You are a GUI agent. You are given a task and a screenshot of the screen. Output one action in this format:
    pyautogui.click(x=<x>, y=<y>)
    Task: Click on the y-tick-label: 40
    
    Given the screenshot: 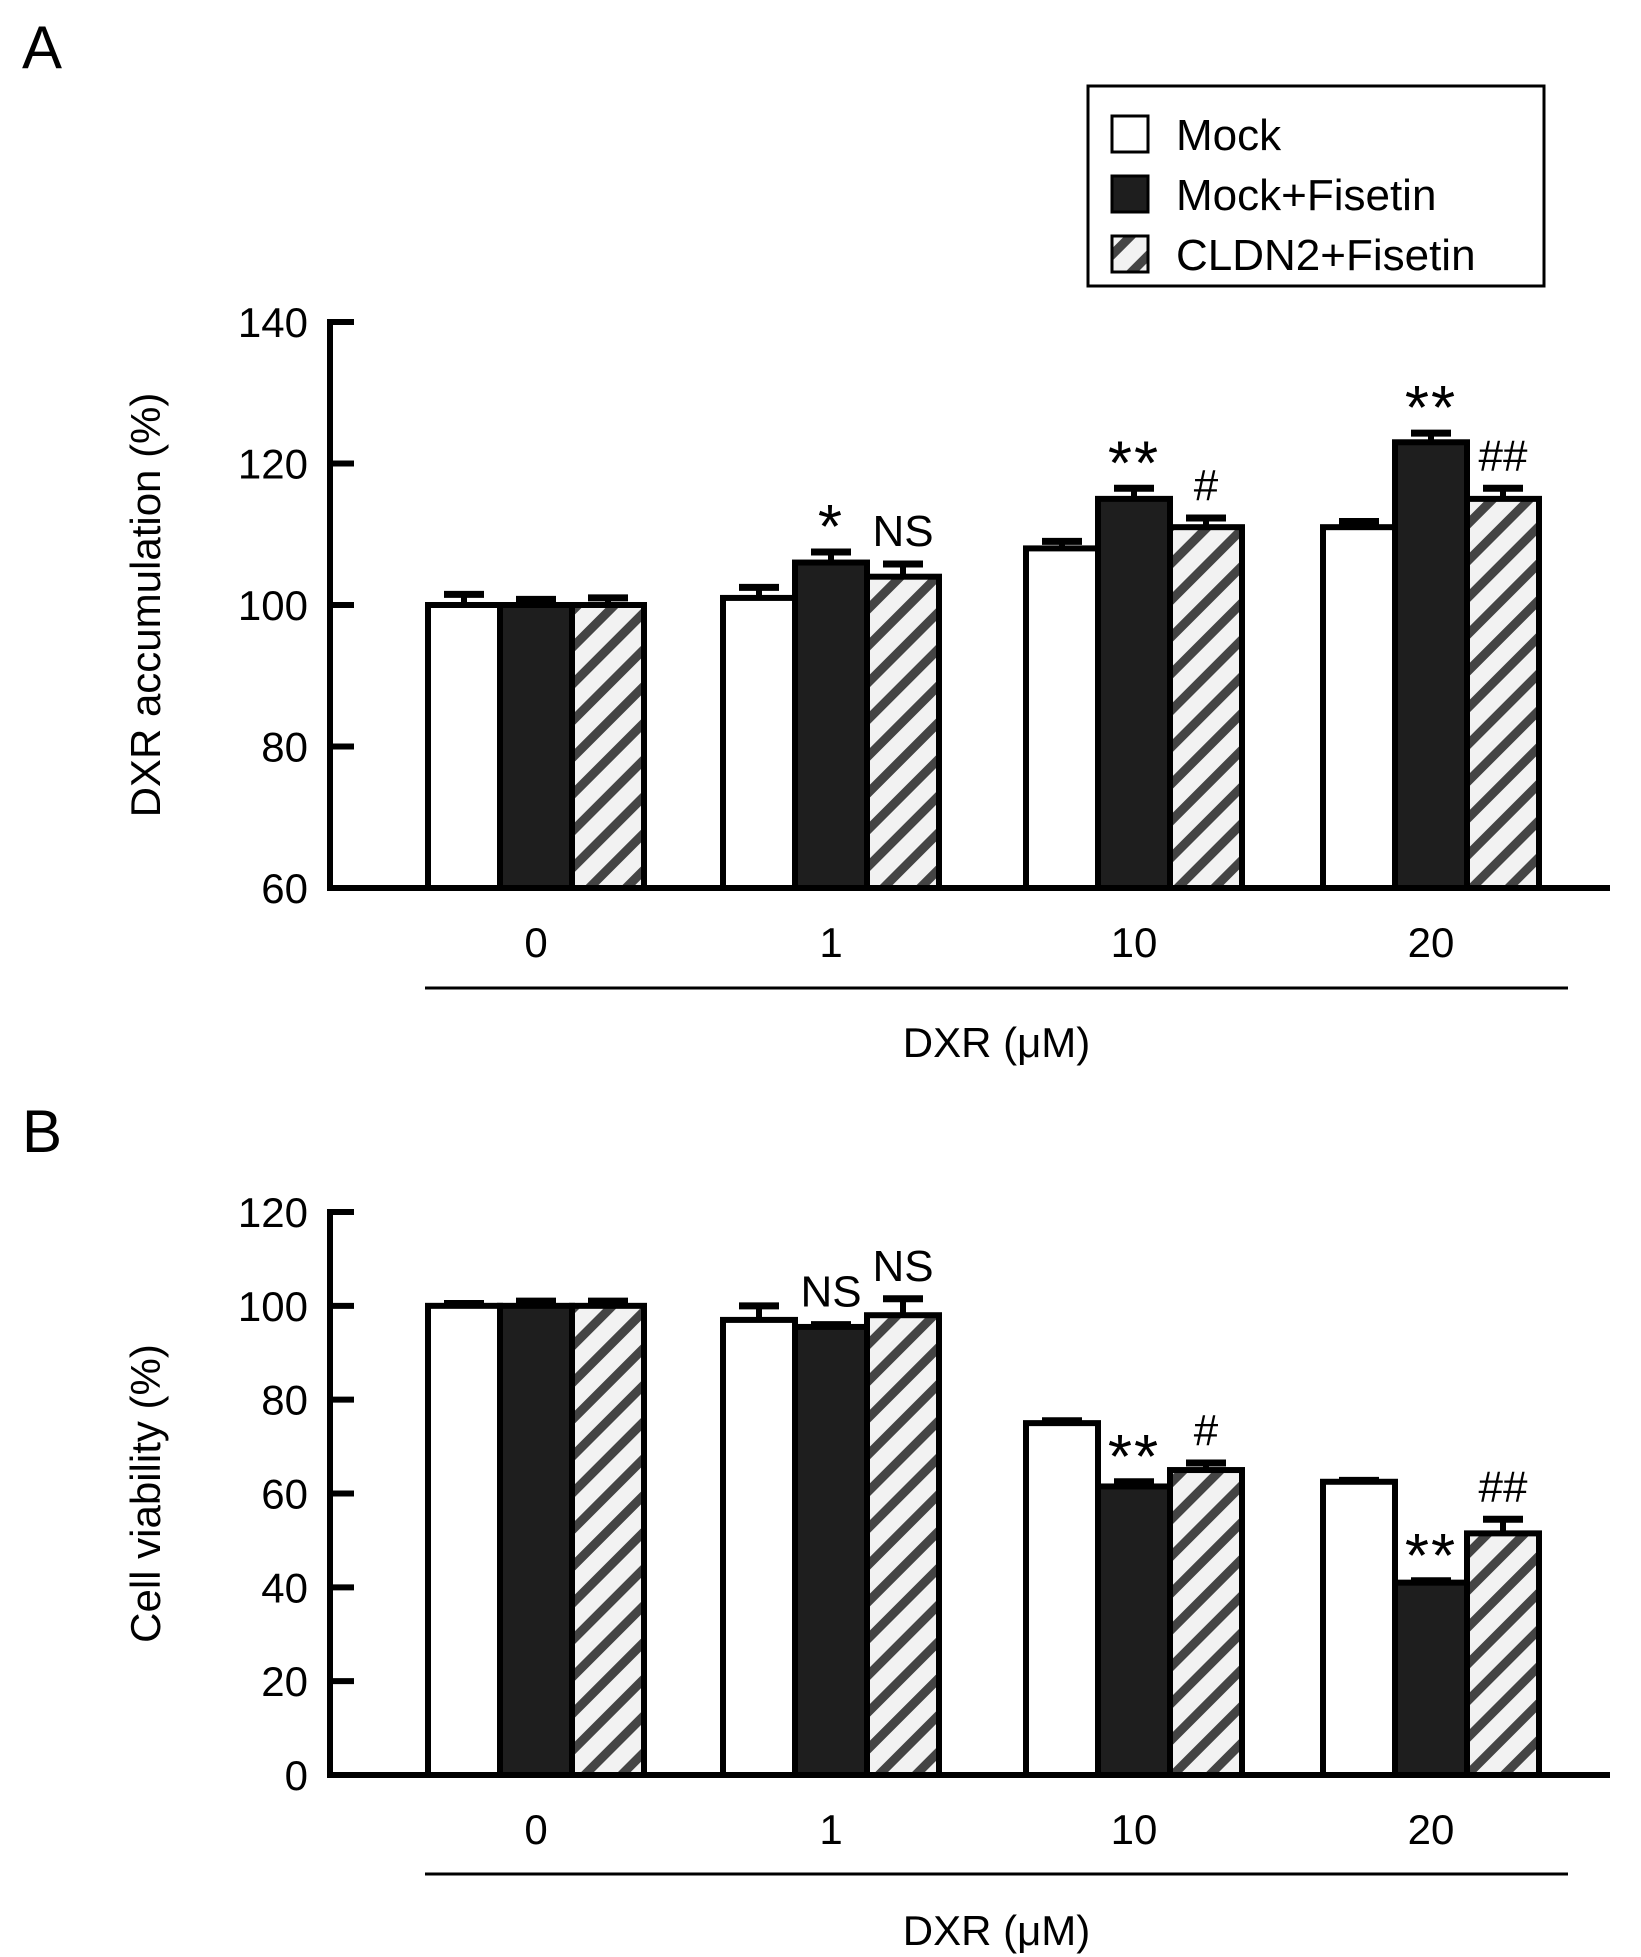 What is the action you would take?
    pyautogui.click(x=284, y=1587)
    